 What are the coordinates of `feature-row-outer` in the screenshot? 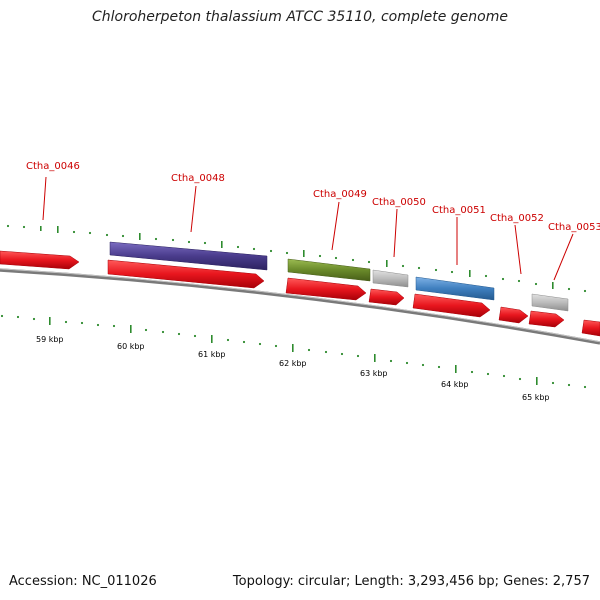 It's located at (284, 276).